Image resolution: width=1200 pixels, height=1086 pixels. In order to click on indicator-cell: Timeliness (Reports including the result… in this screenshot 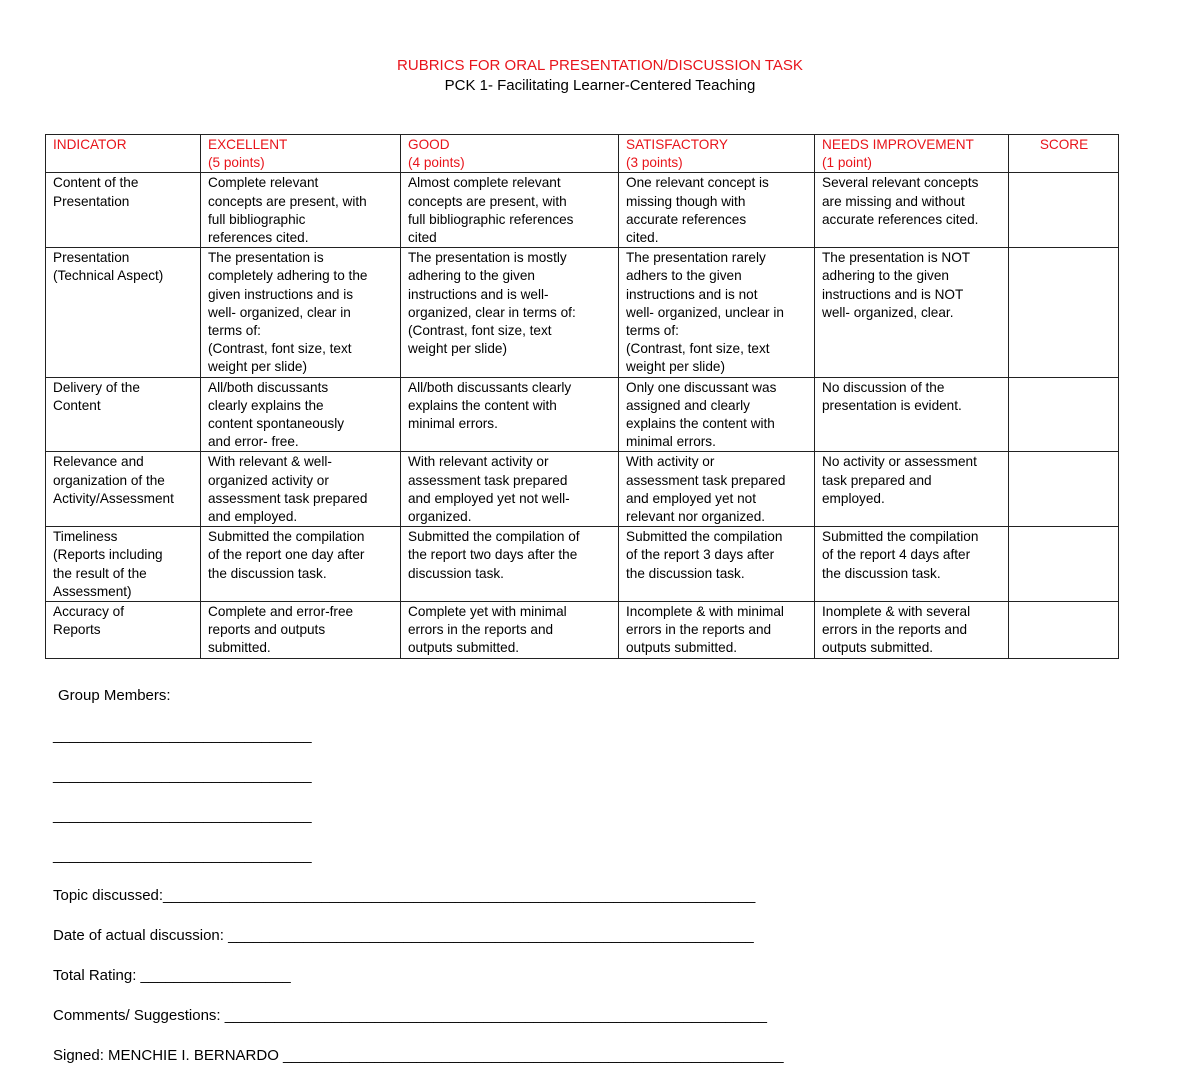, I will do `click(123, 564)`.